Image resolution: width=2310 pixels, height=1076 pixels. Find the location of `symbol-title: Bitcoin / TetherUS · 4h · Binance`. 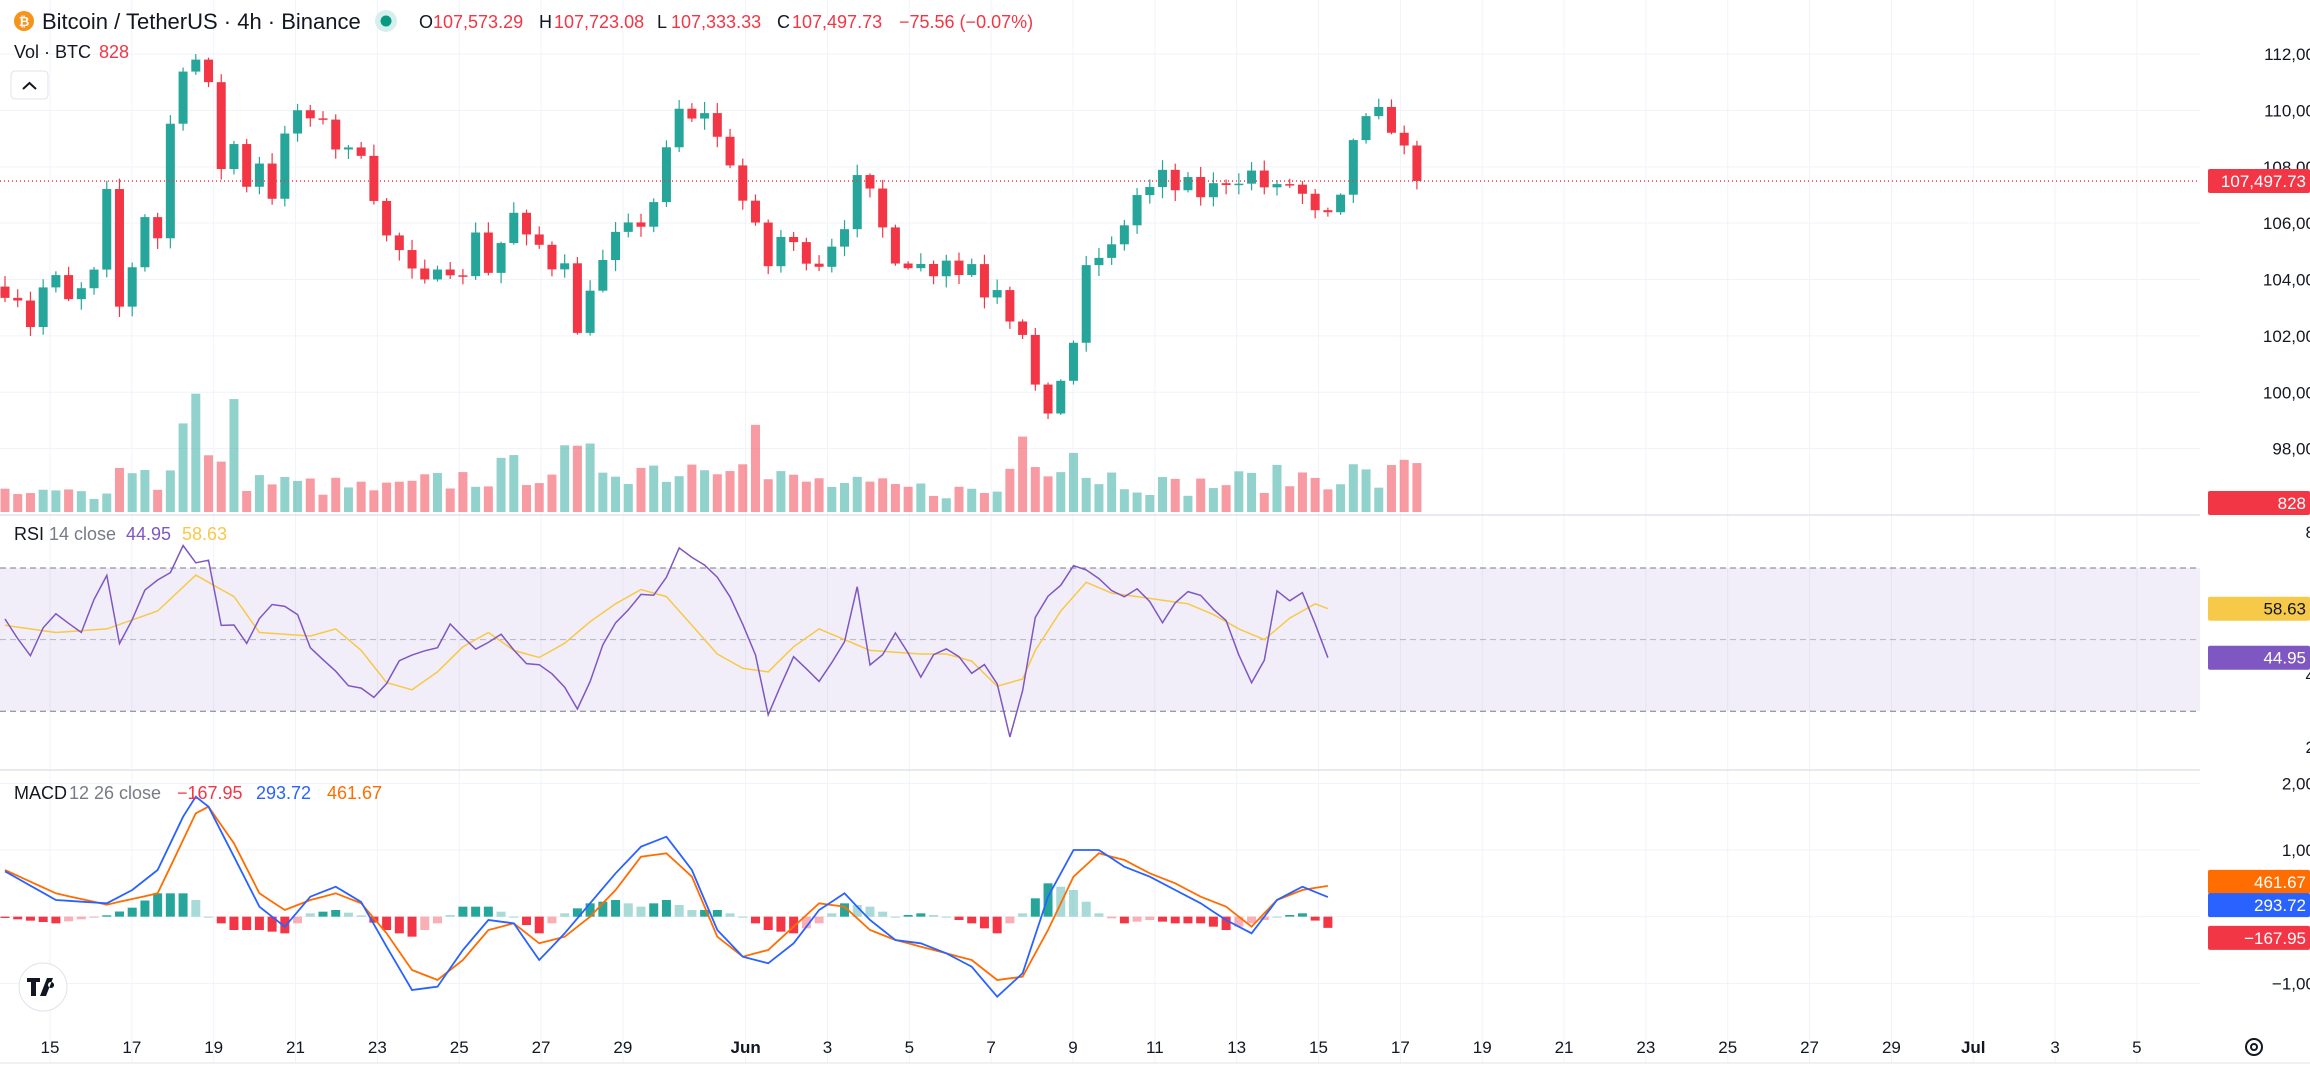

symbol-title: Bitcoin / TetherUS · 4h · Binance is located at coordinates (201, 21).